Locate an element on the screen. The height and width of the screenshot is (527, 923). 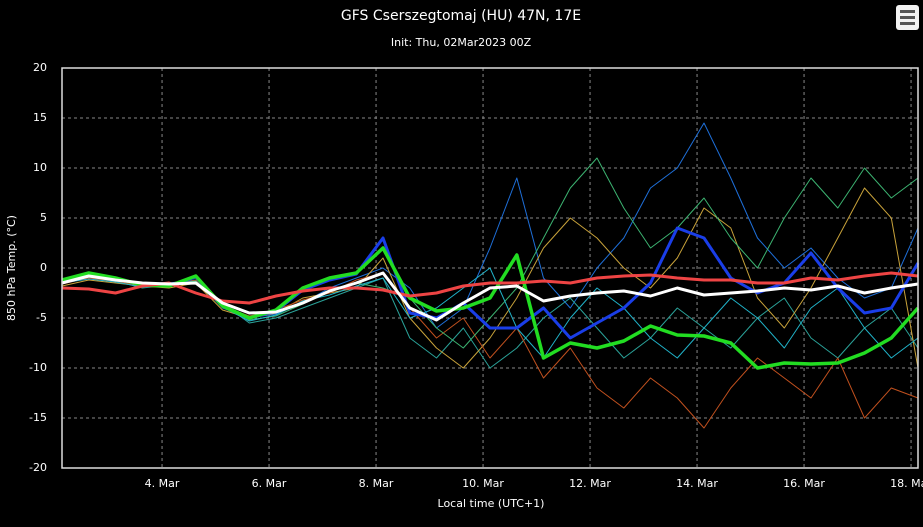
y-tick-label: 0 is located at coordinates (43, 267).